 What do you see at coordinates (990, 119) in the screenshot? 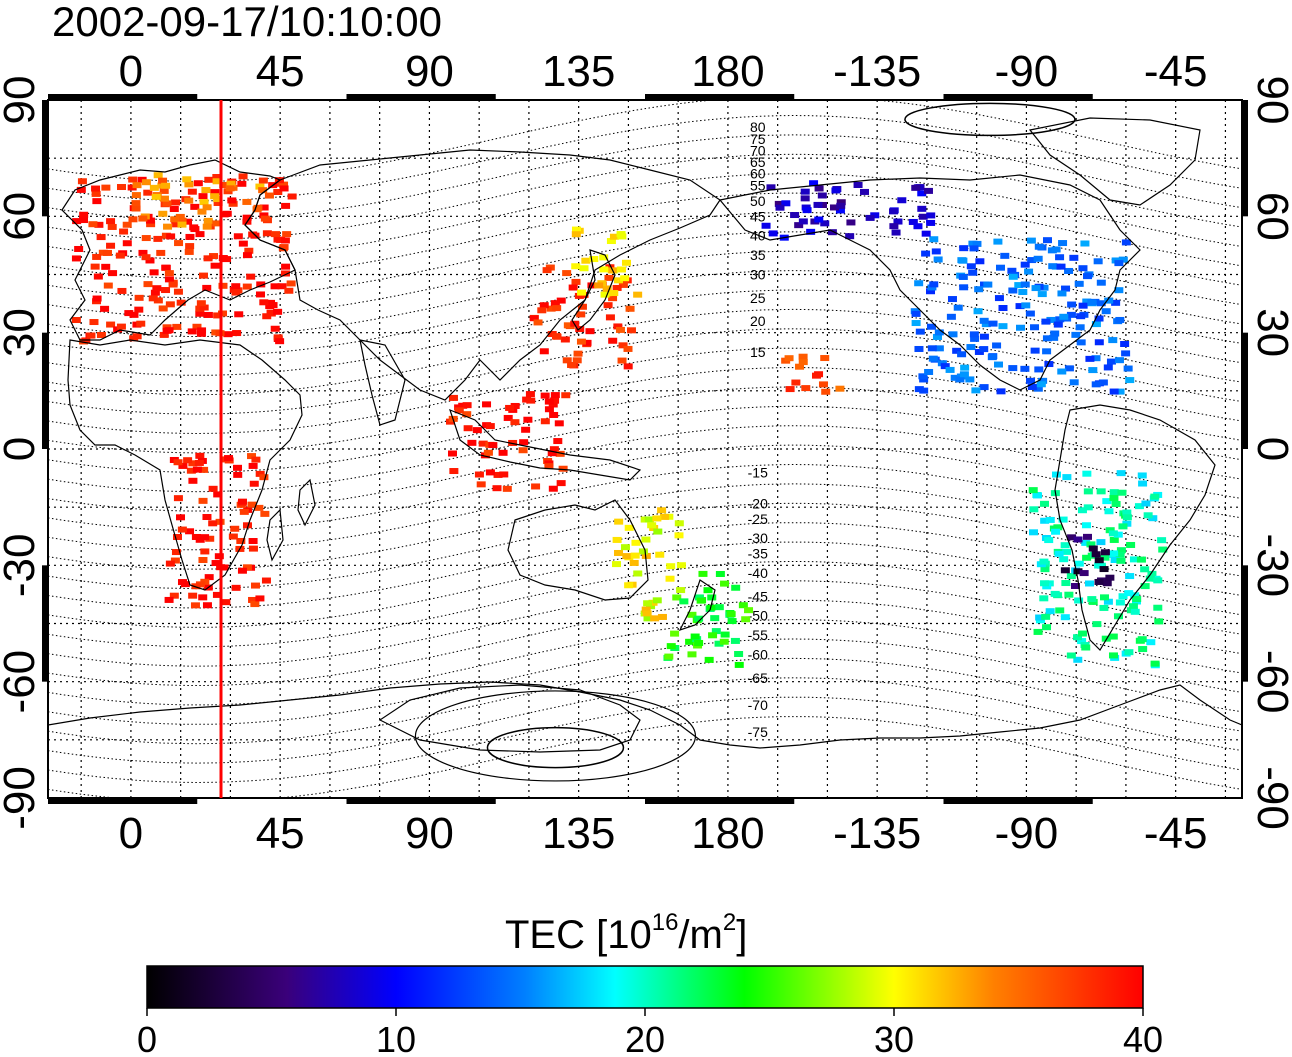
I see `north-pole-contour` at bounding box center [990, 119].